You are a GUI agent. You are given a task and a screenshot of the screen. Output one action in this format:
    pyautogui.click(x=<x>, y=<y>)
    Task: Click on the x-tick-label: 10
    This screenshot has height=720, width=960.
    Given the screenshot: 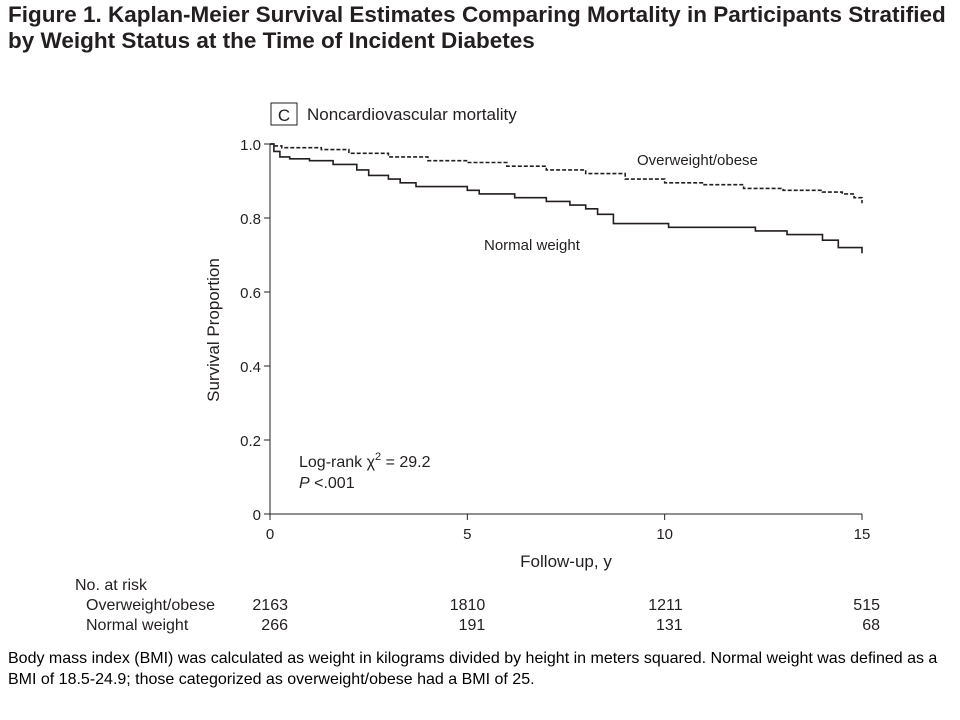 What is the action you would take?
    pyautogui.click(x=664, y=534)
    